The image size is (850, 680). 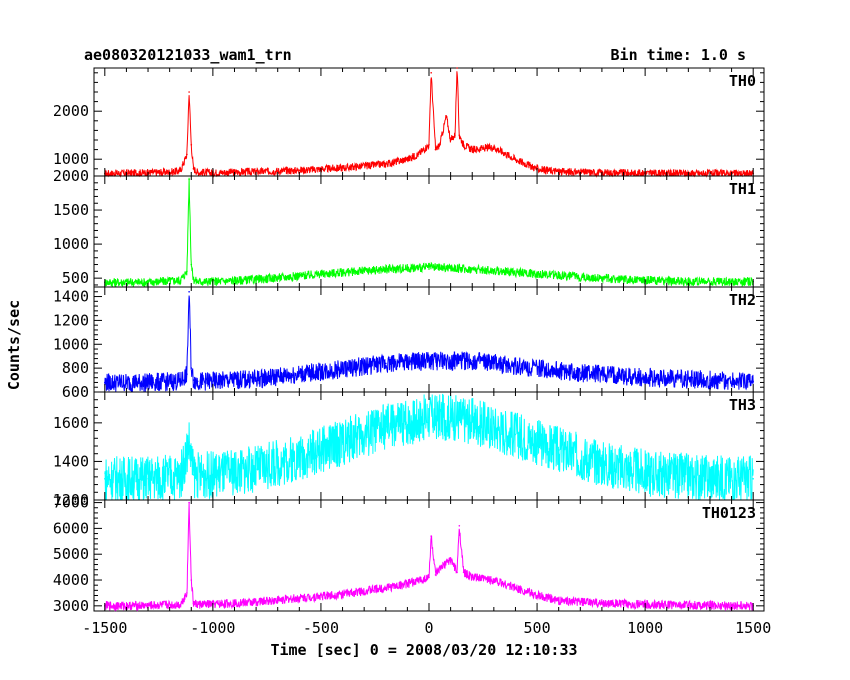 What do you see at coordinates (104, 628) in the screenshot?
I see `x-tick-label: -1500` at bounding box center [104, 628].